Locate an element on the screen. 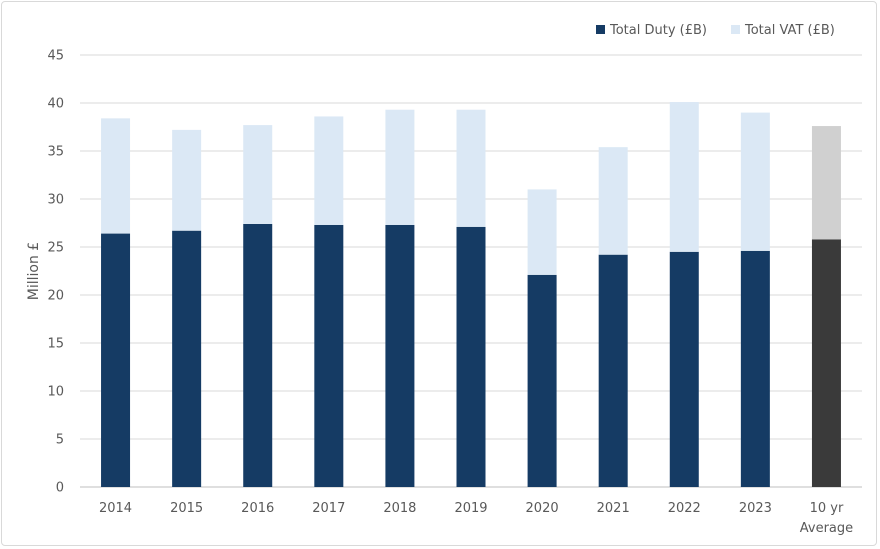 This screenshot has height=549, width=880. legend-label-duty: Total Duty (£B) is located at coordinates (658, 30).